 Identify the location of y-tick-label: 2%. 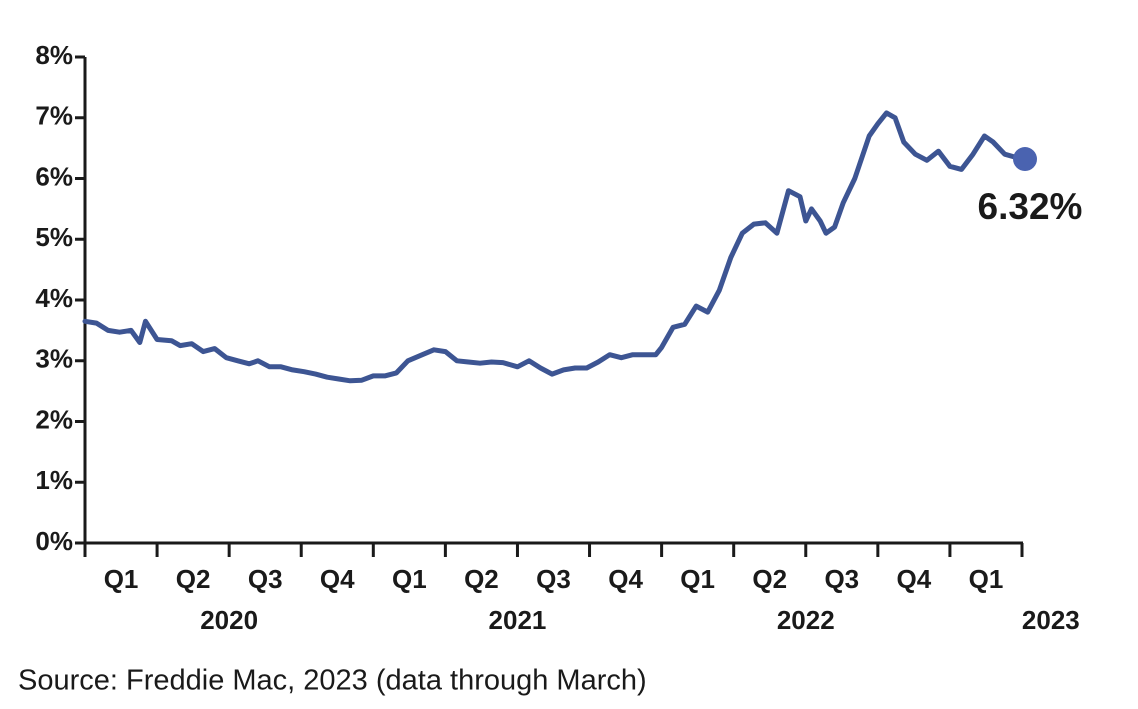
(54, 419).